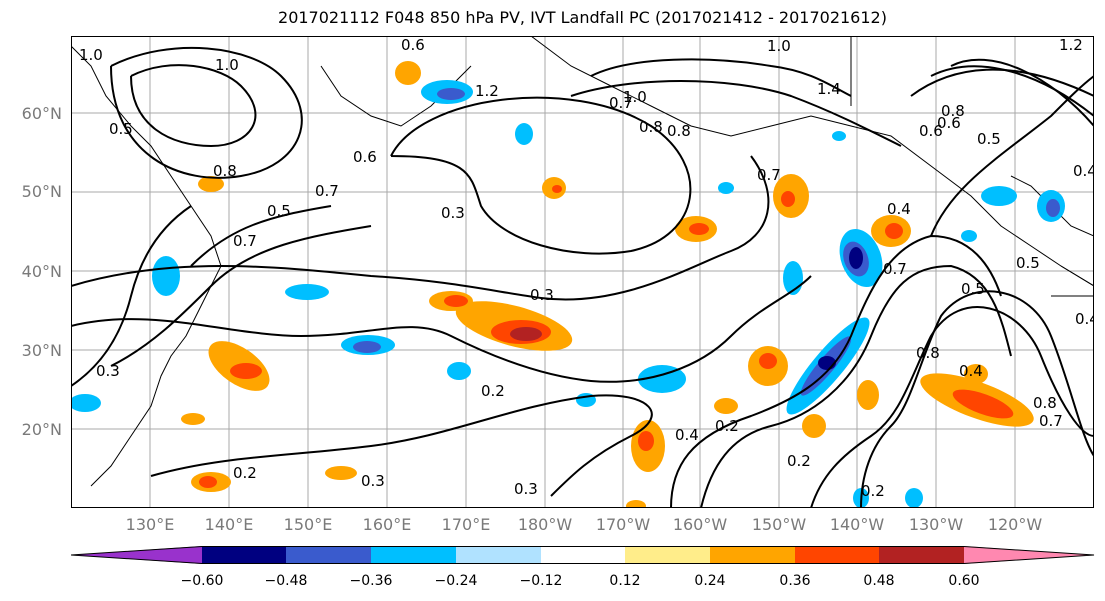 This screenshot has width=1105, height=601. Describe the element at coordinates (700, 524) in the screenshot. I see `lon-label-160w: 160°W` at that location.